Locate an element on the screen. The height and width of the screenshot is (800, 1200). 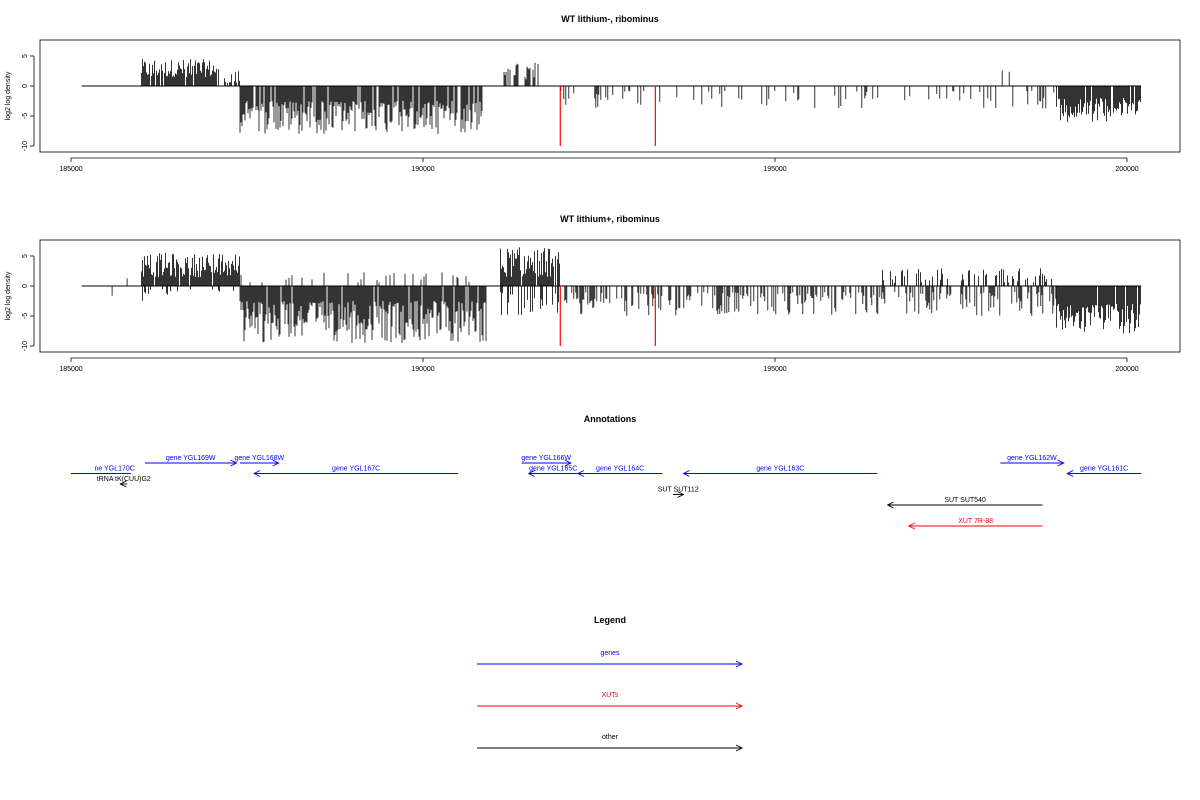
feature-label: tRNA tK(CUU)G2 is located at coordinates (124, 479).